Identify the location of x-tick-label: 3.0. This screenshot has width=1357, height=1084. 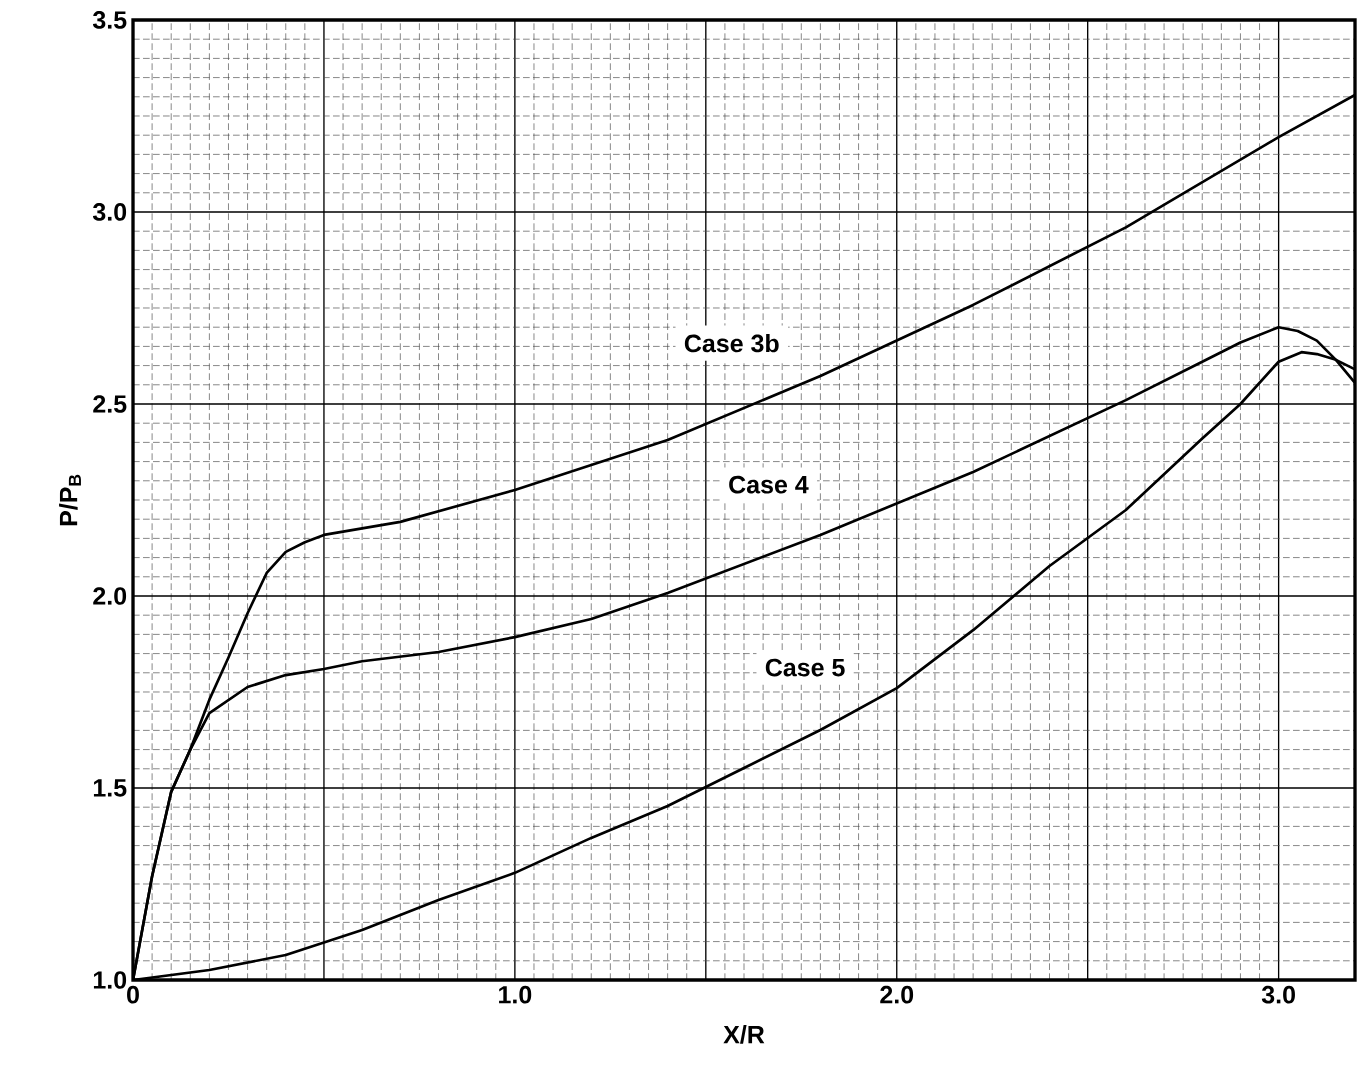
(1278, 994).